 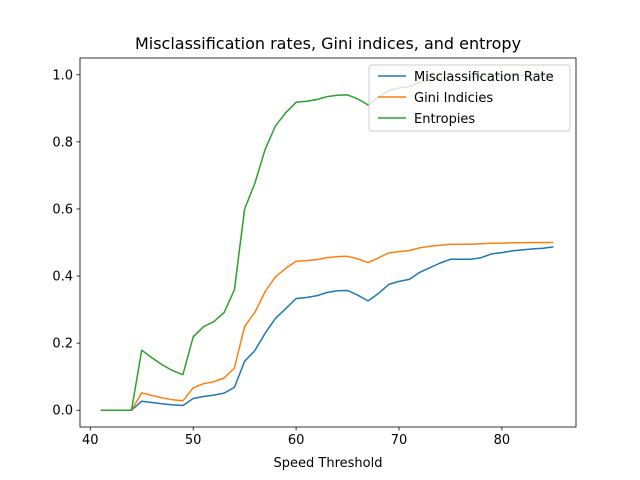 I want to click on x-tick-label: 60, so click(x=296, y=440).